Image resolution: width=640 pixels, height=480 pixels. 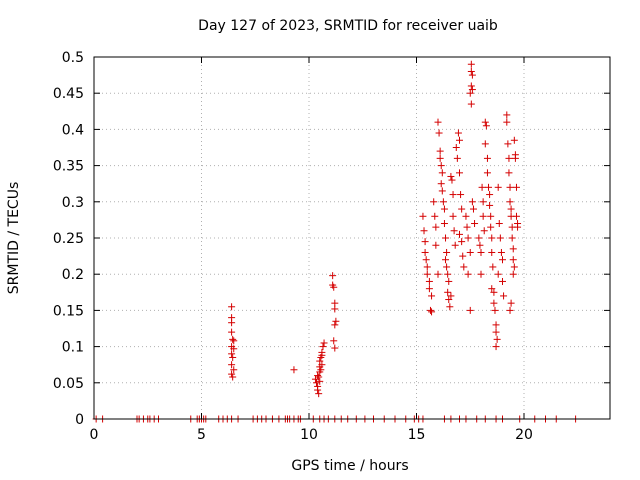 What do you see at coordinates (309, 435) in the screenshot?
I see `x-tick-label: 10` at bounding box center [309, 435].